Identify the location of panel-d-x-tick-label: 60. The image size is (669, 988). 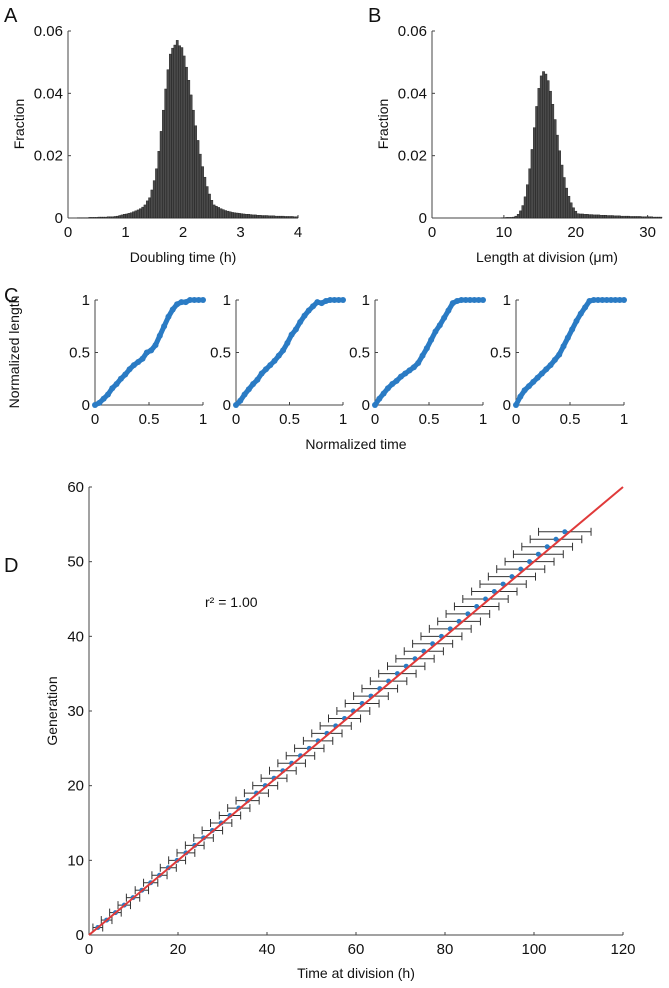
(356, 949).